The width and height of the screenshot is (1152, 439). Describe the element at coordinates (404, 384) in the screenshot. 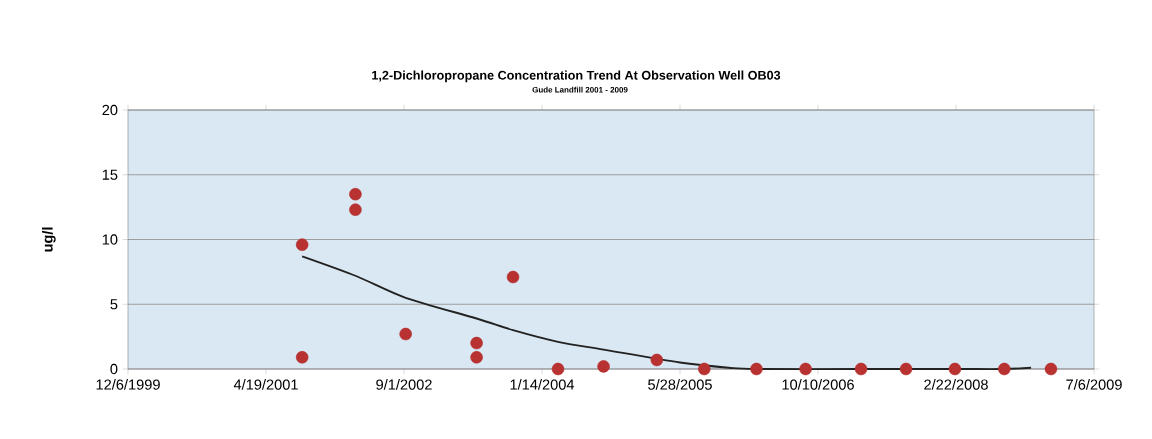

I see `x-tick-label: 9/1/2002` at that location.